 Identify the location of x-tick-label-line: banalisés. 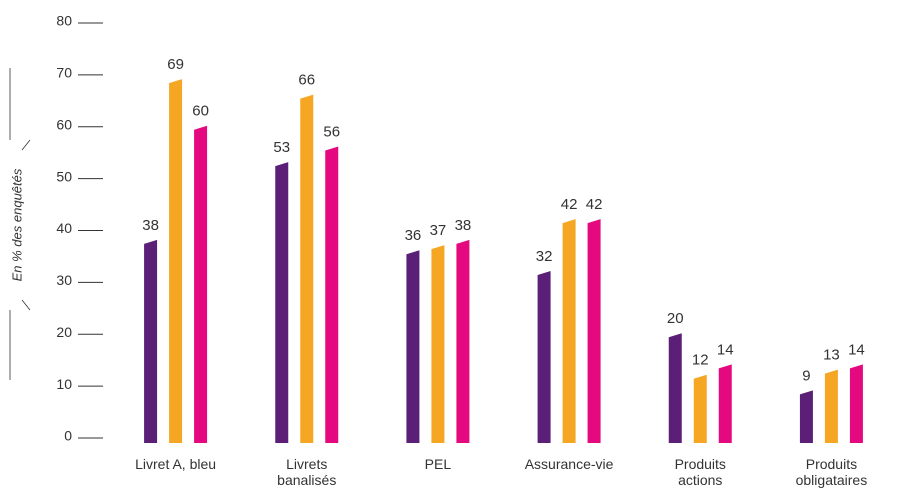
(306, 480).